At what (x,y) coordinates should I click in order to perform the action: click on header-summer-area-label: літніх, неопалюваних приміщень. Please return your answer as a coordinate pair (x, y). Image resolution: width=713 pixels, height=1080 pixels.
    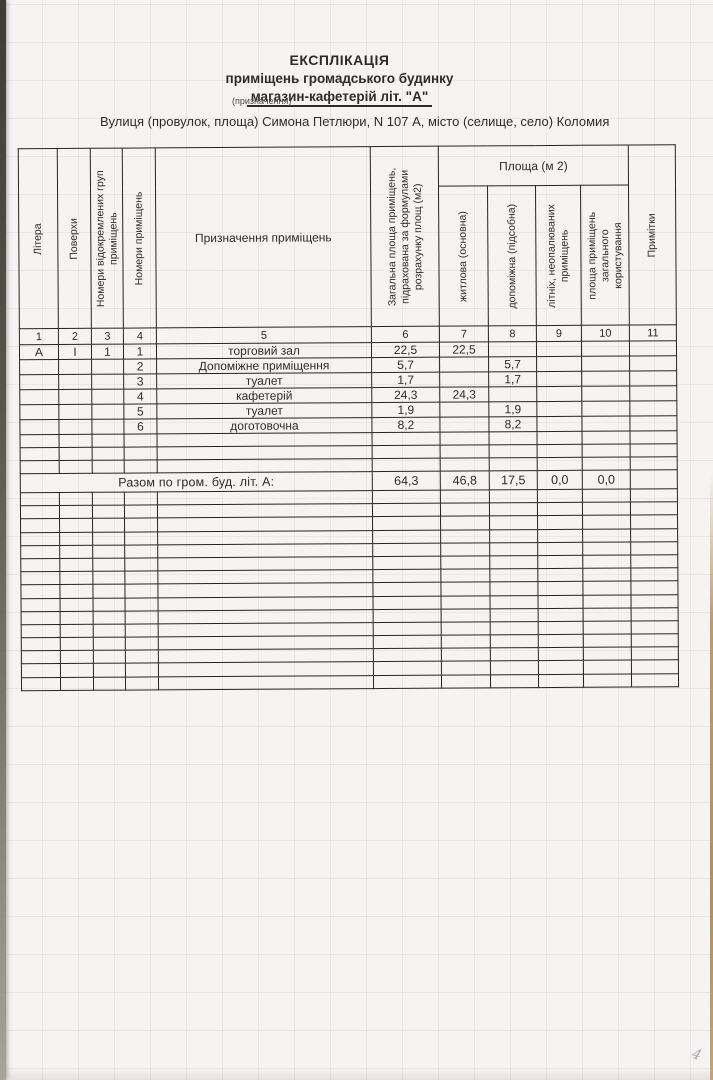
    Looking at the image, I should click on (558, 255).